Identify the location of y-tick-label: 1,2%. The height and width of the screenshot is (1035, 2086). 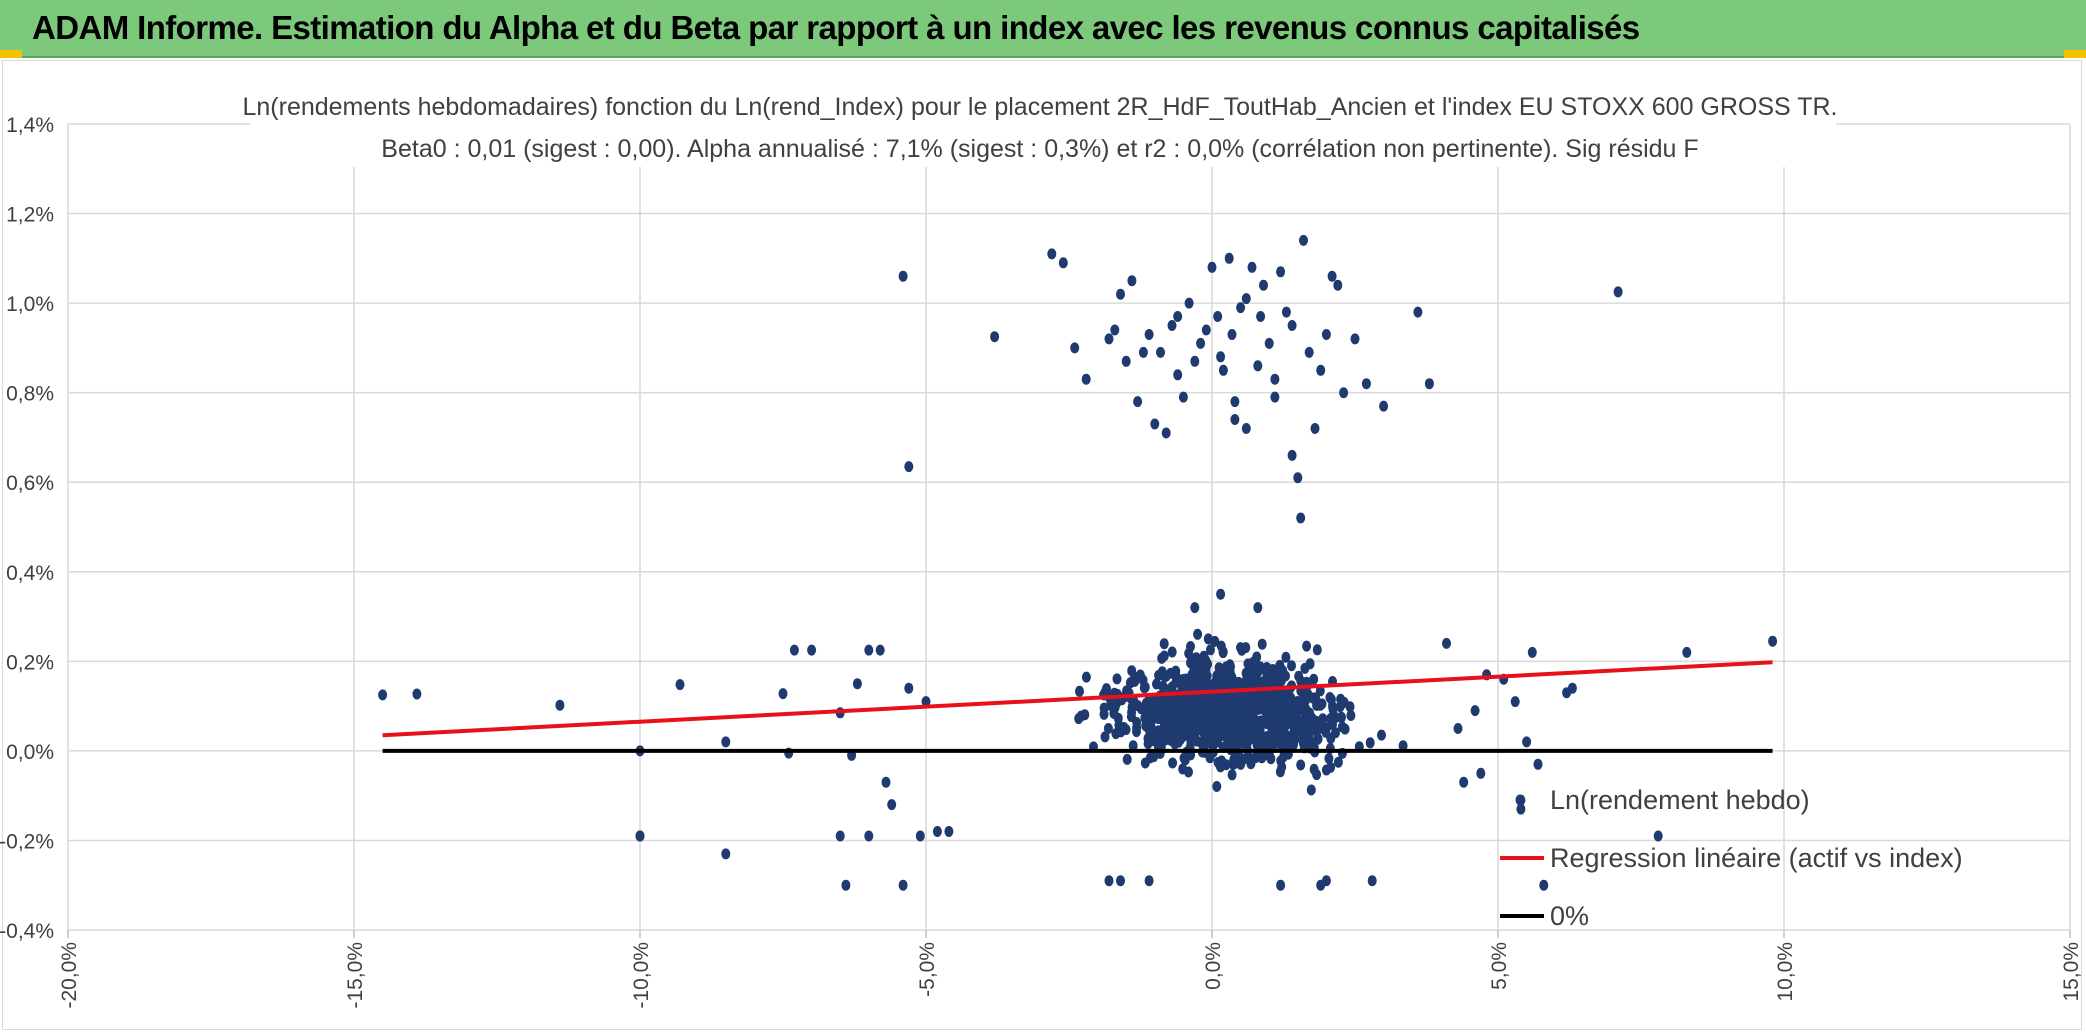
(30, 215).